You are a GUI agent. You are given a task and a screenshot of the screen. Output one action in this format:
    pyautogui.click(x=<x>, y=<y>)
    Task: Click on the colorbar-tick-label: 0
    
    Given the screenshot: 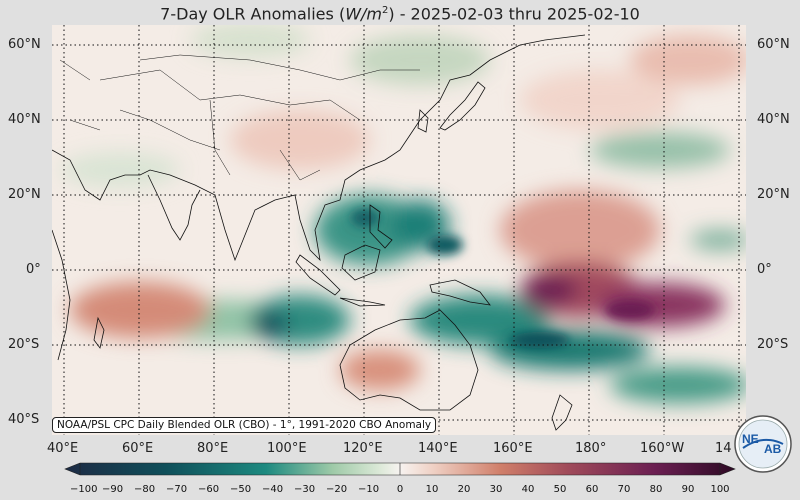 What is the action you would take?
    pyautogui.click(x=400, y=489)
    